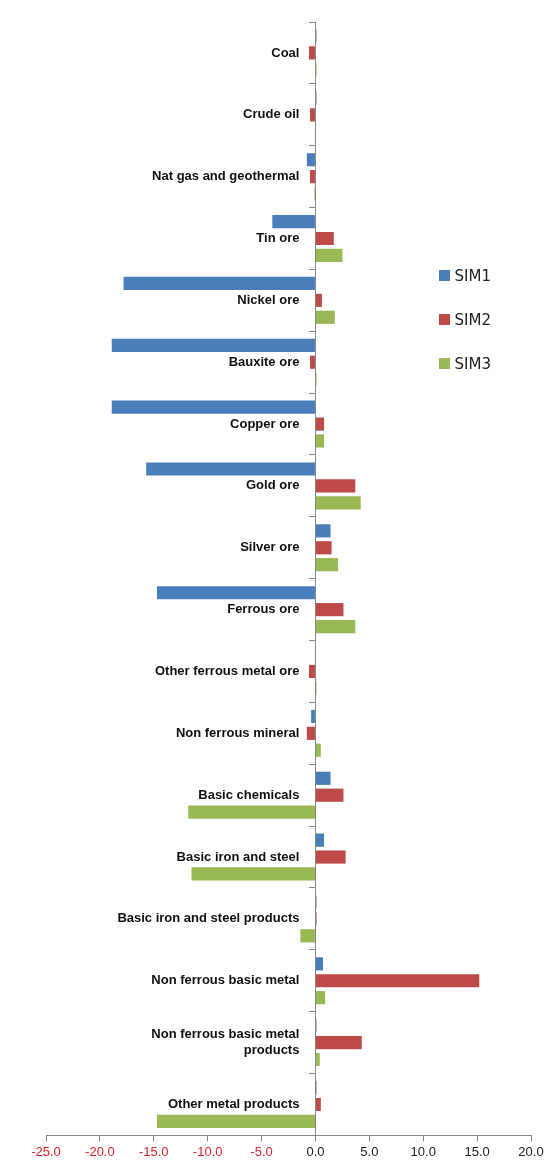  What do you see at coordinates (263, 609) in the screenshot?
I see `y-tick-label: Ferrous ore` at bounding box center [263, 609].